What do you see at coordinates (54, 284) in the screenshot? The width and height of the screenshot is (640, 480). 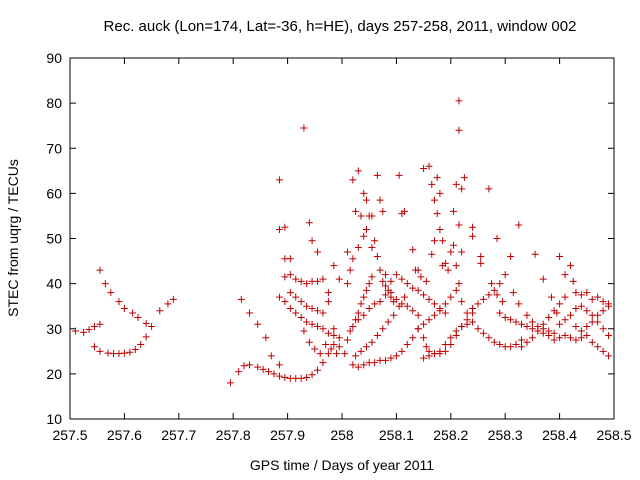 I see `y-tick-label: 40` at bounding box center [54, 284].